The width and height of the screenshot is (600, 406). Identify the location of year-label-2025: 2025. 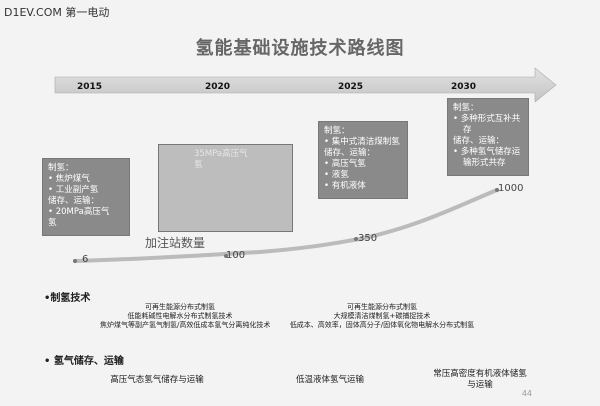
(351, 87).